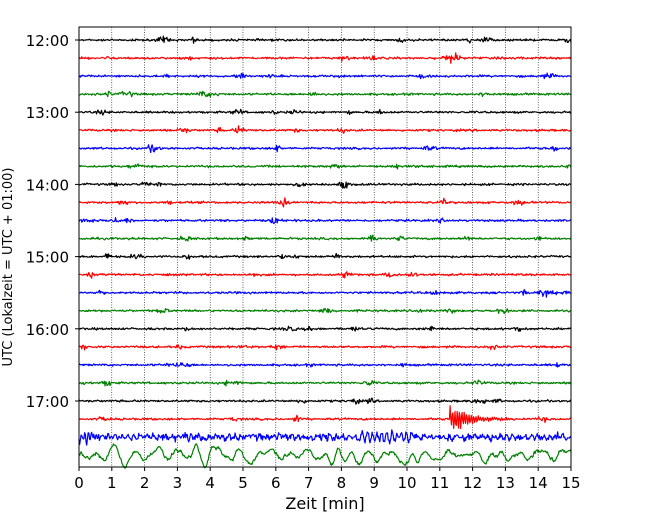  Describe the element at coordinates (8, 267) in the screenshot. I see `y-axis-label: UTC (Lokalzeit = UTC + 01:00)` at that location.